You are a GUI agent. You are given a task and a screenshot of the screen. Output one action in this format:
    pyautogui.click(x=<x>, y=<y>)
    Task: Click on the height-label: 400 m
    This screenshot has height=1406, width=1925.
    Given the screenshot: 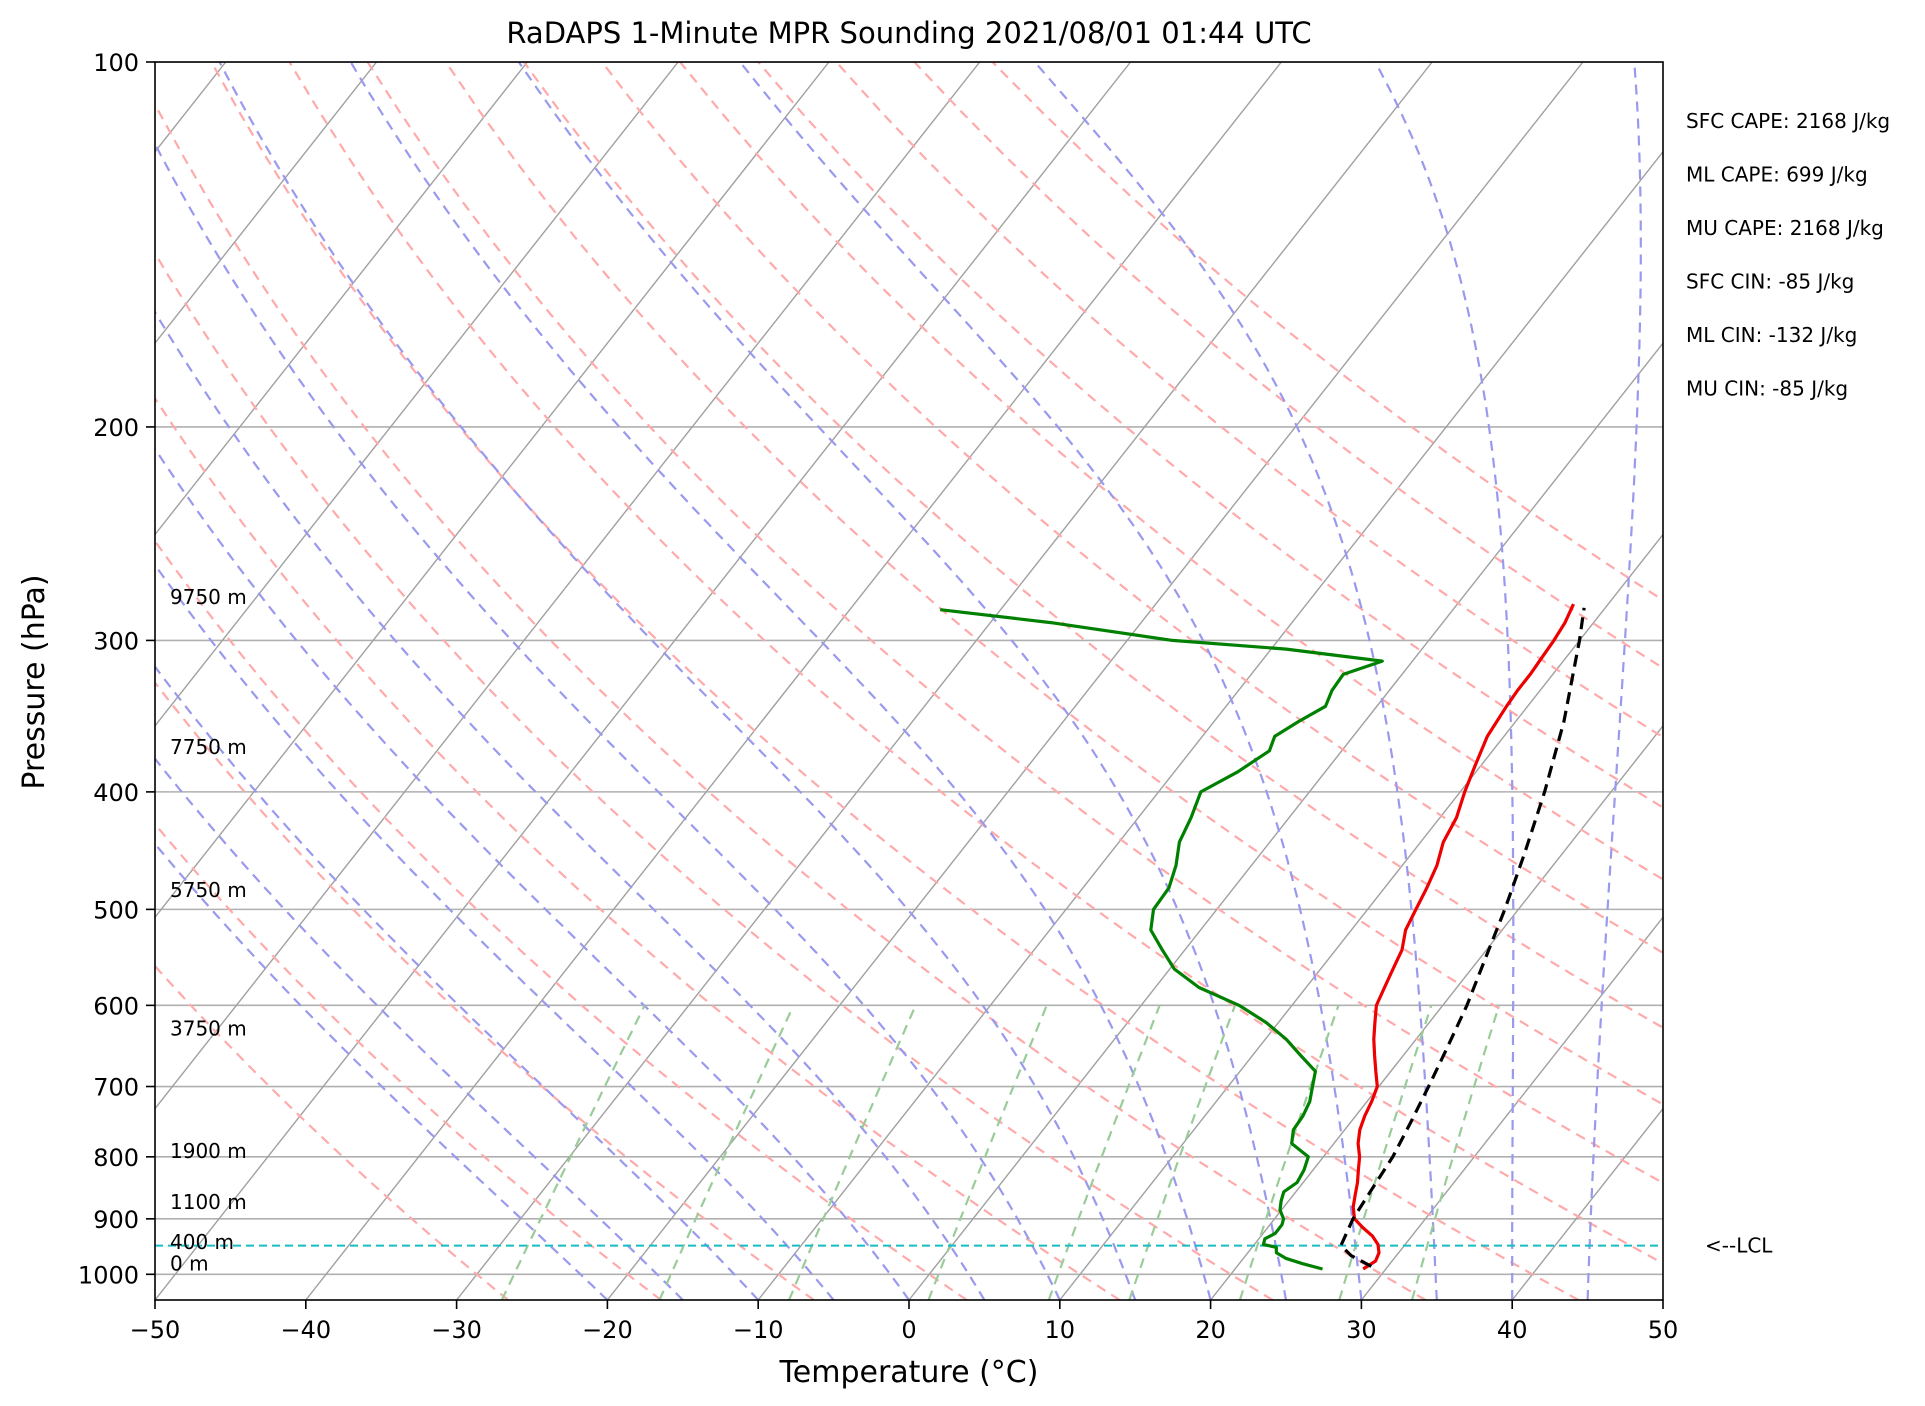 What is the action you would take?
    pyautogui.click(x=202, y=1242)
    